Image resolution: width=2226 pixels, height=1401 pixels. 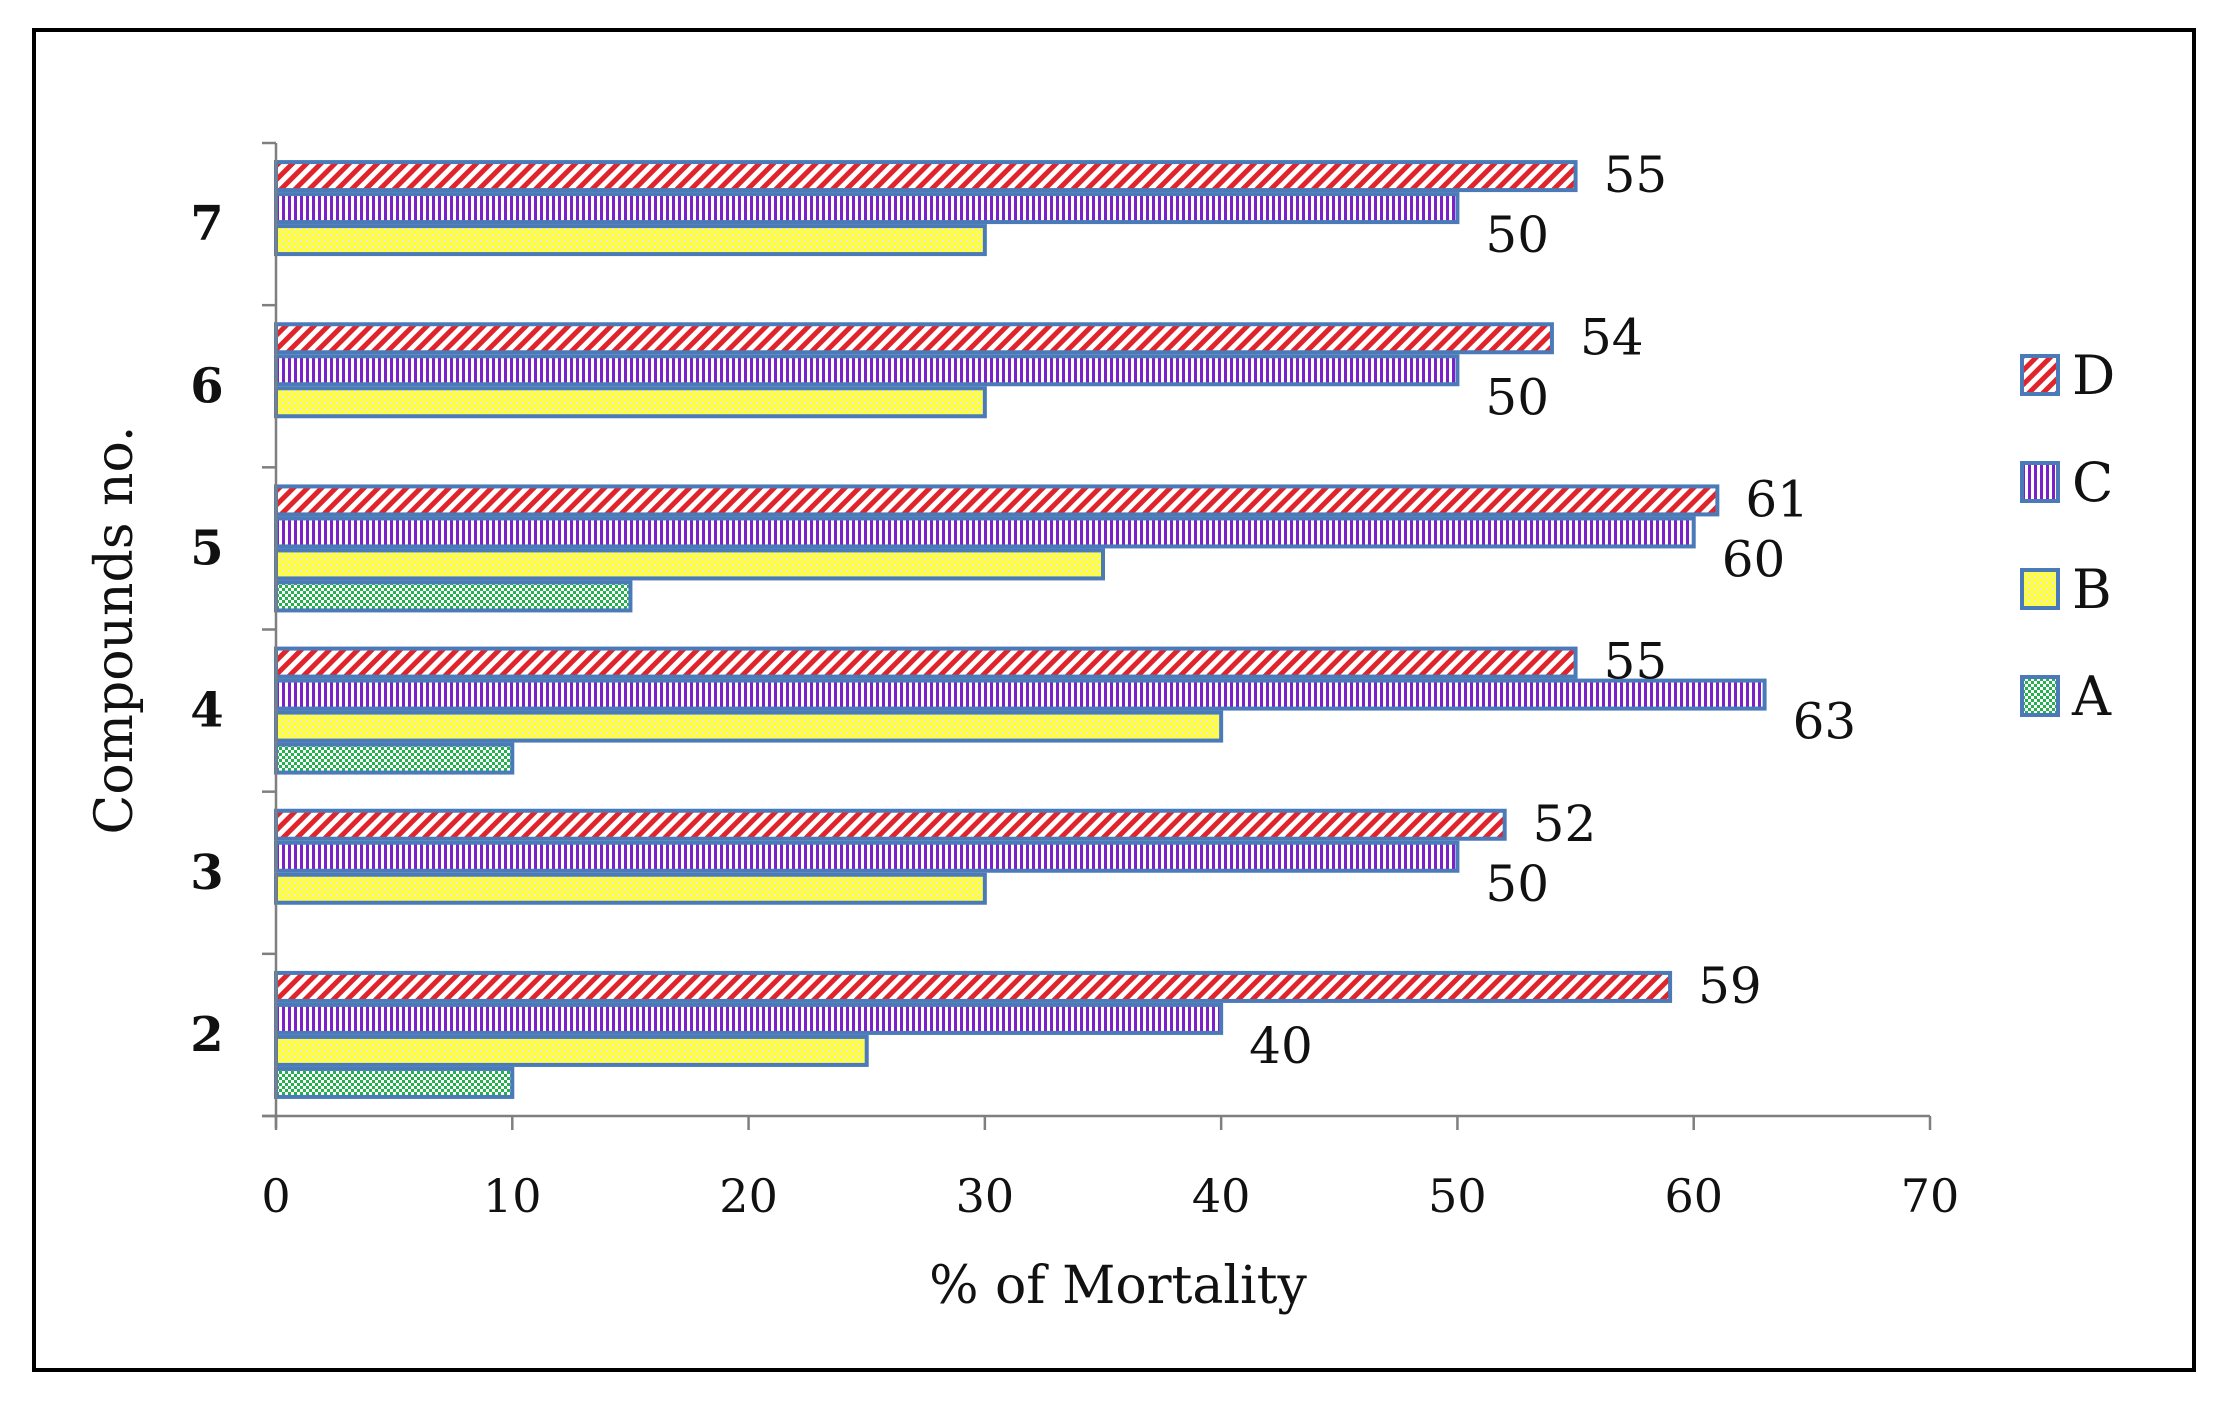 I want to click on y-tick-label-6: 6, so click(x=206, y=386).